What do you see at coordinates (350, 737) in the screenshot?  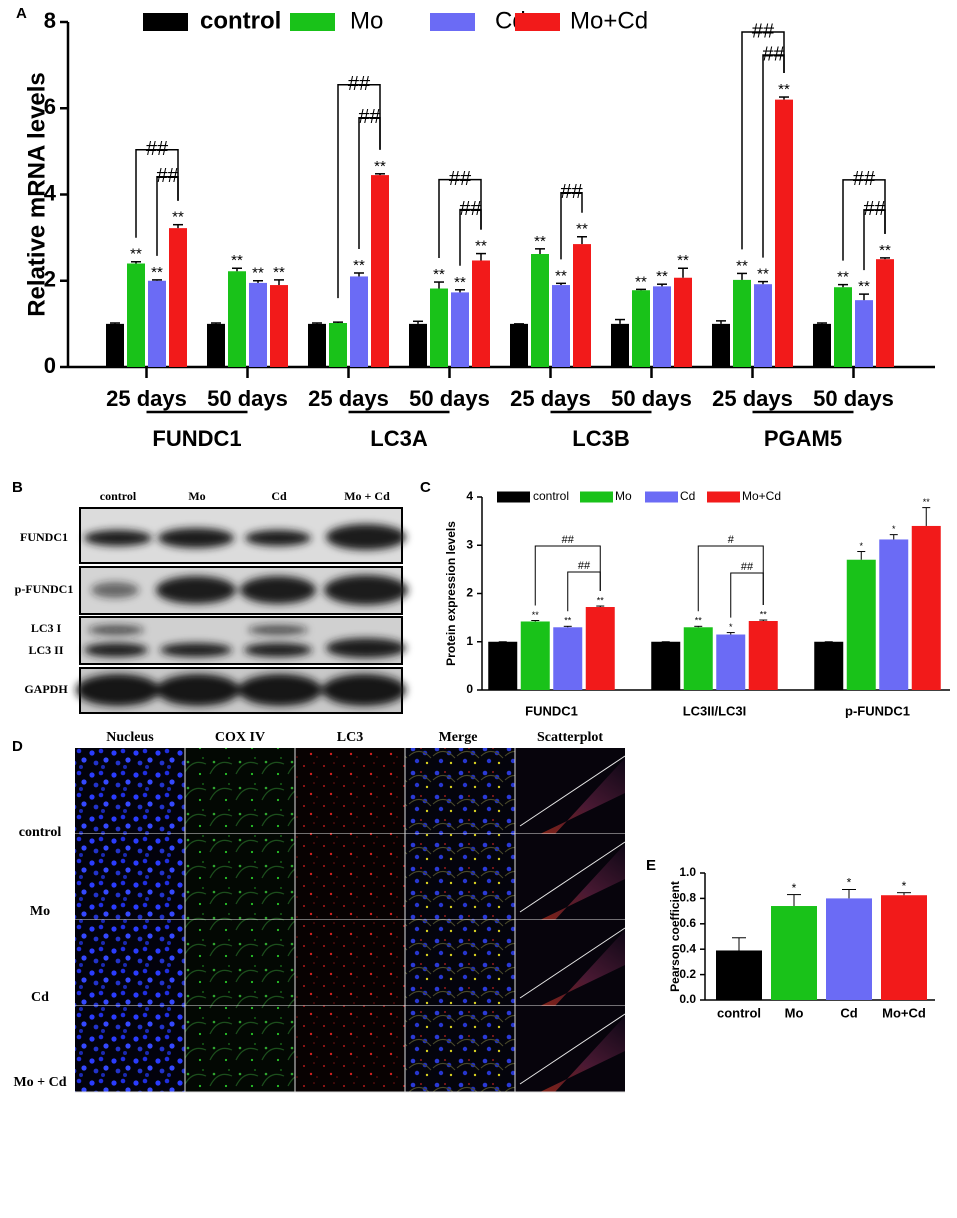 I see `microscopy-column-label: LC3` at bounding box center [350, 737].